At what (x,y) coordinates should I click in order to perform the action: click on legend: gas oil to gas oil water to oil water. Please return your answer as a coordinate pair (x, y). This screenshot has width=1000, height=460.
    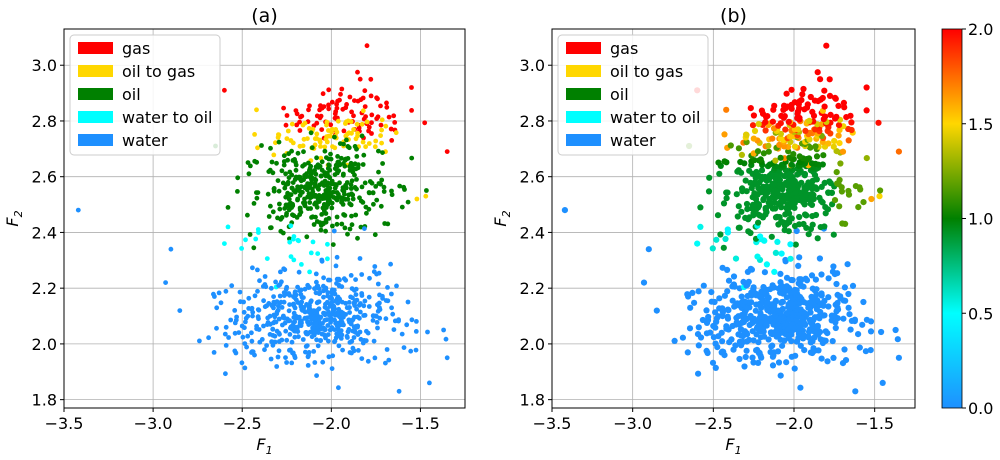
    Looking at the image, I should click on (145, 95).